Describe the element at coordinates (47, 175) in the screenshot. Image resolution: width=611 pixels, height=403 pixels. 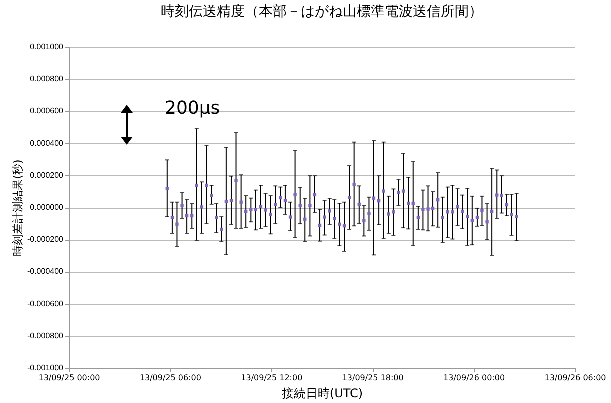
I see `y-tick-label: 0.000200` at that location.